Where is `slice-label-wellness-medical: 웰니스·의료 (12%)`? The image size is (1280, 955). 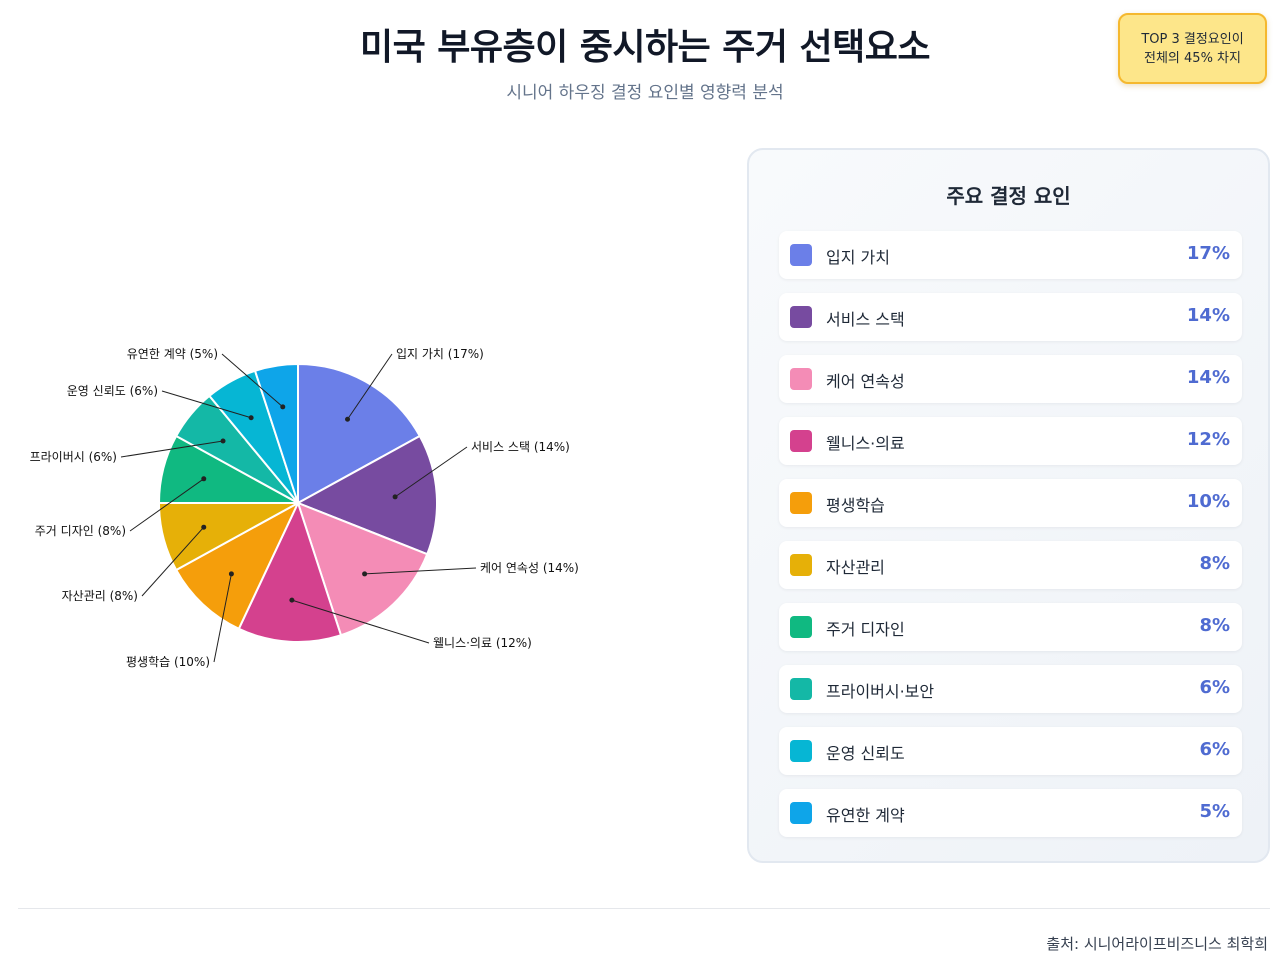 slice-label-wellness-medical: 웰니스·의료 (12%) is located at coordinates (482, 643).